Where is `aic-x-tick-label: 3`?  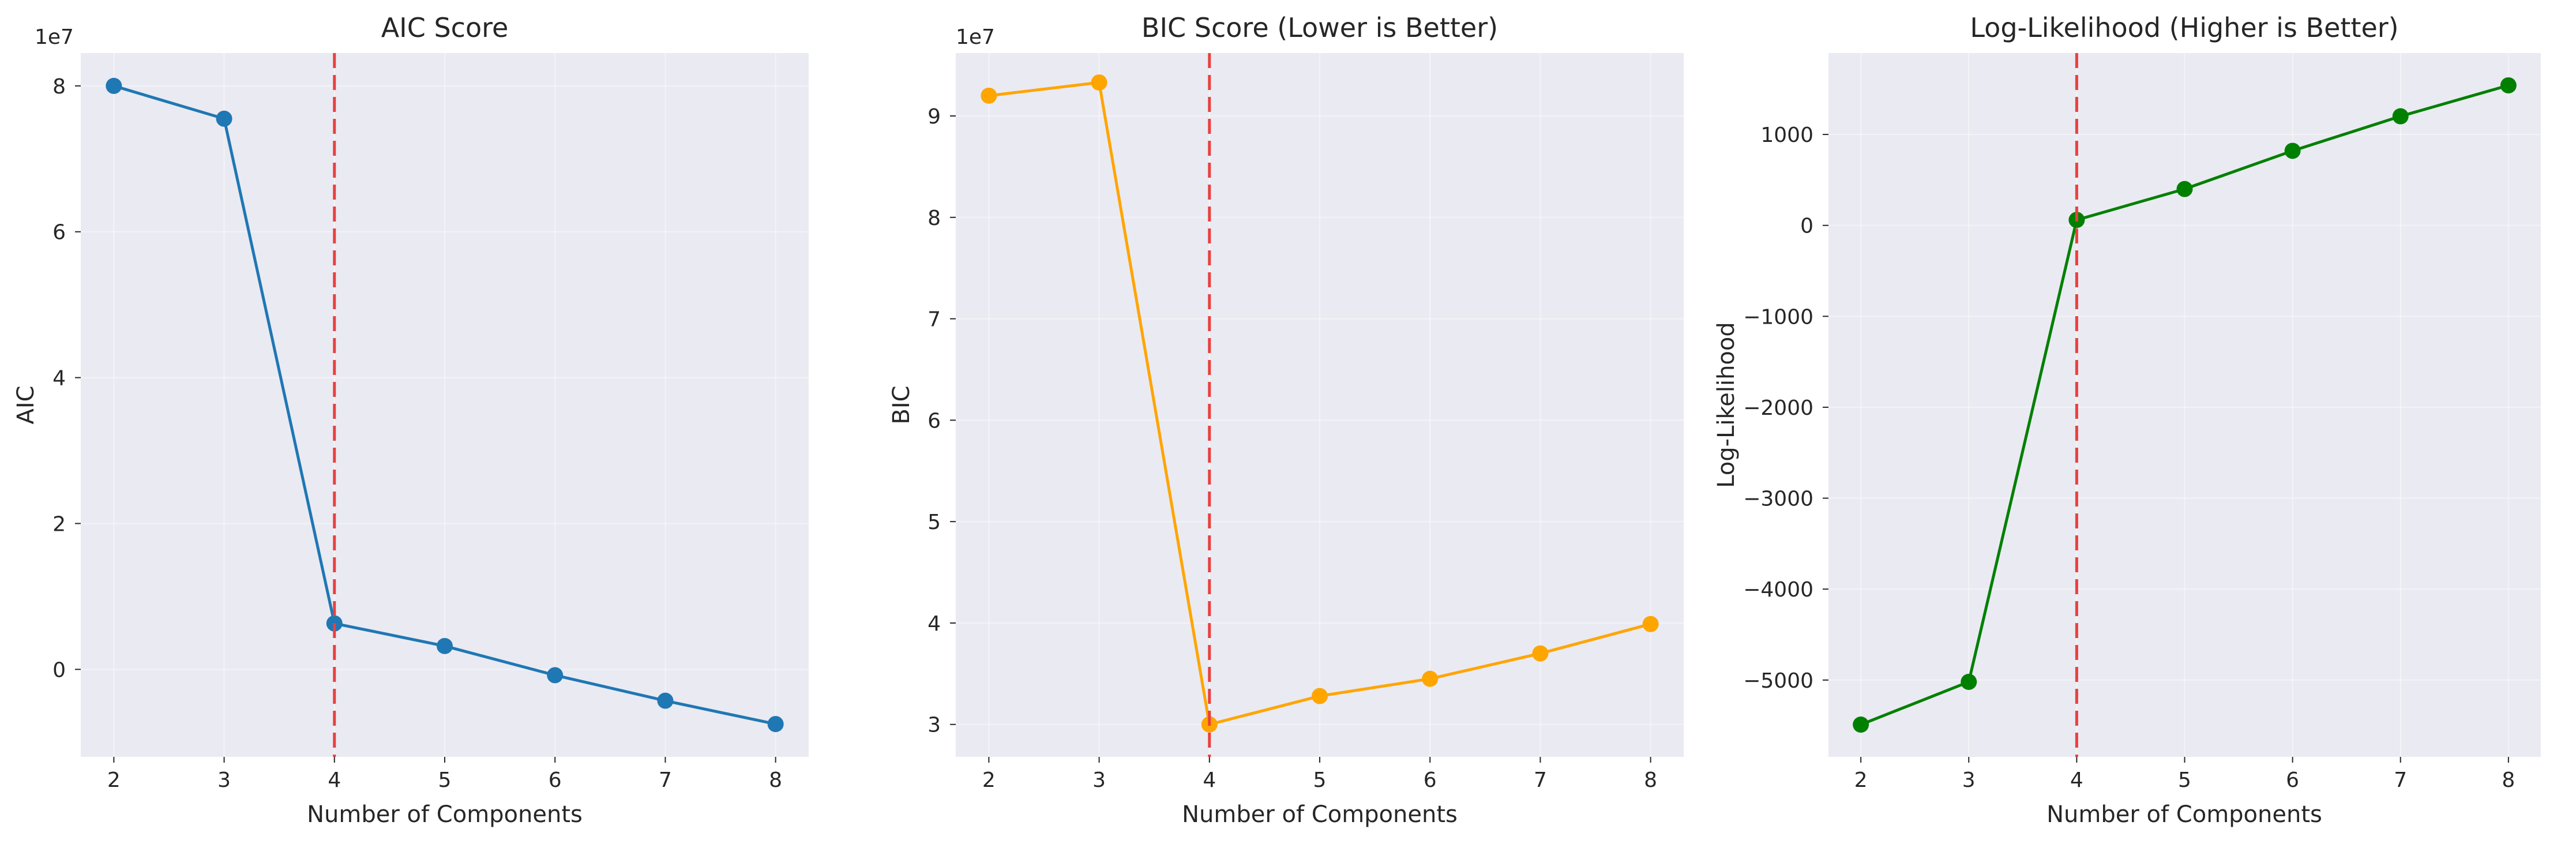
aic-x-tick-label: 3 is located at coordinates (224, 780).